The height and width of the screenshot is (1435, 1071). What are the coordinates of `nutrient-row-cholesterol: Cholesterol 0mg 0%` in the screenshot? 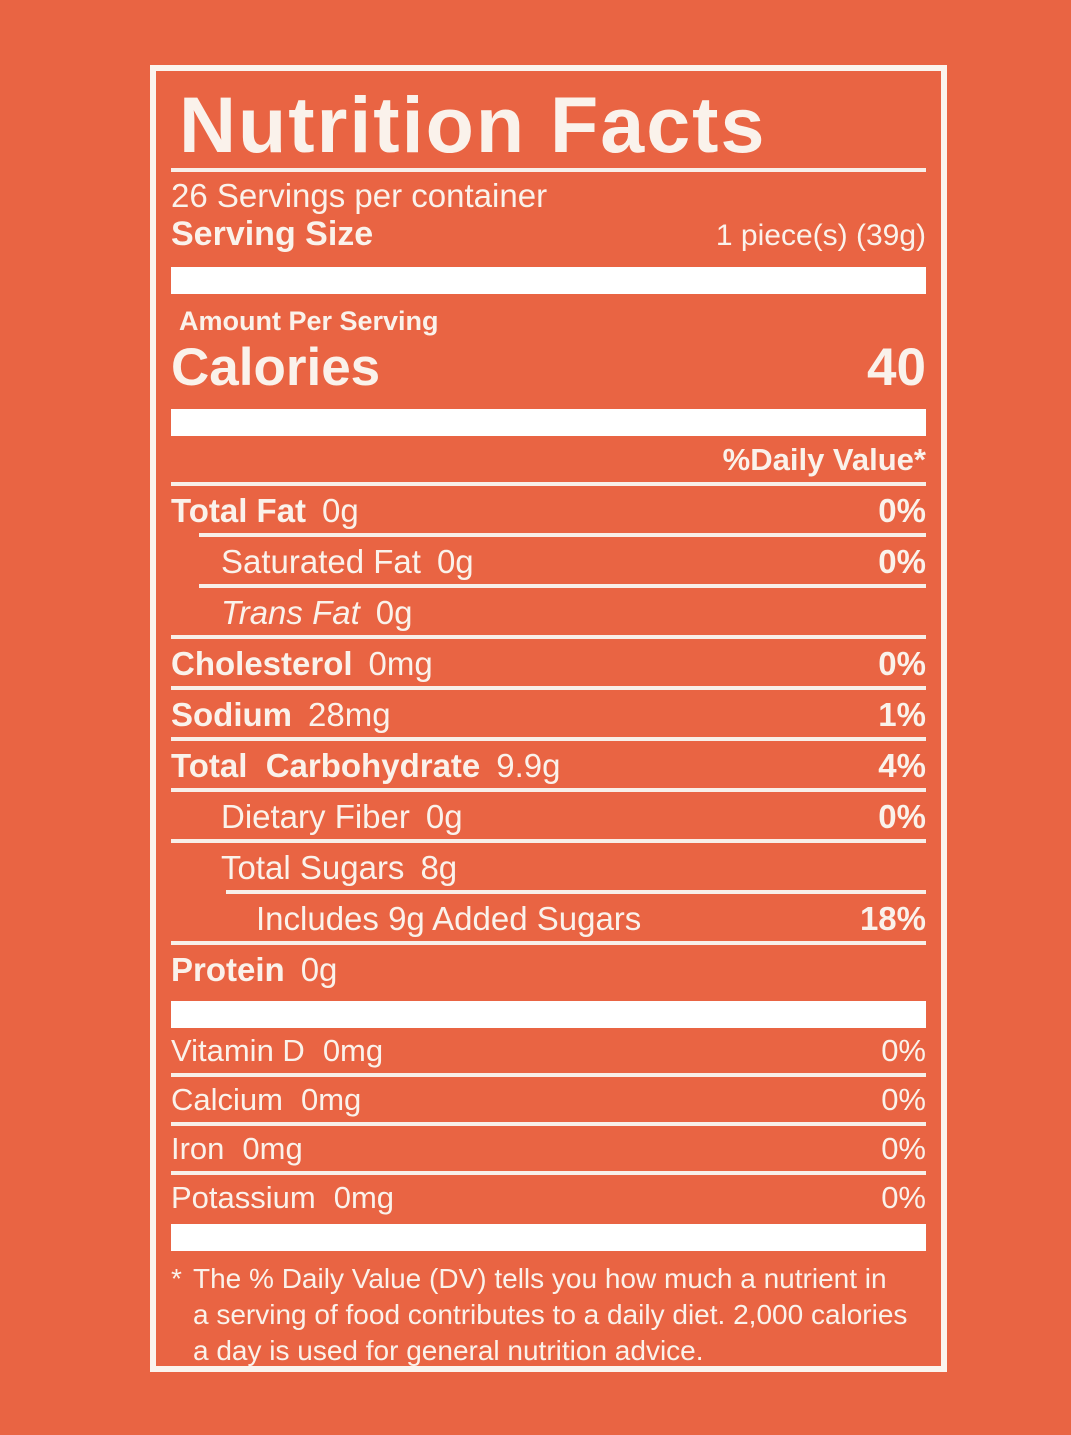 It's located at (548, 662).